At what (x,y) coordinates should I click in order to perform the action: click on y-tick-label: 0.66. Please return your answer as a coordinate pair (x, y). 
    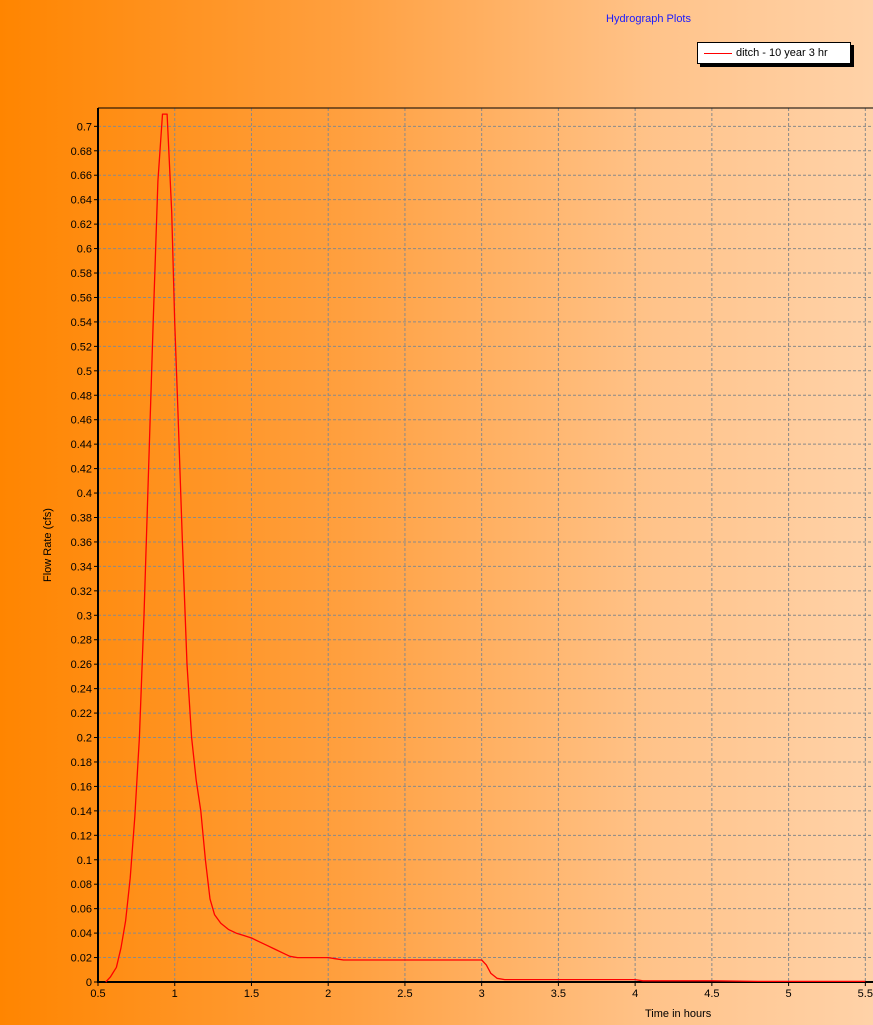
    Looking at the image, I should click on (81, 176).